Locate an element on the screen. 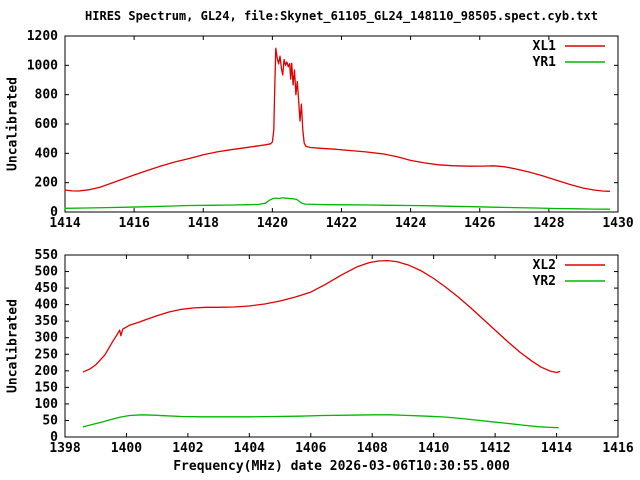  y-tick-label: 350 is located at coordinates (47, 321).